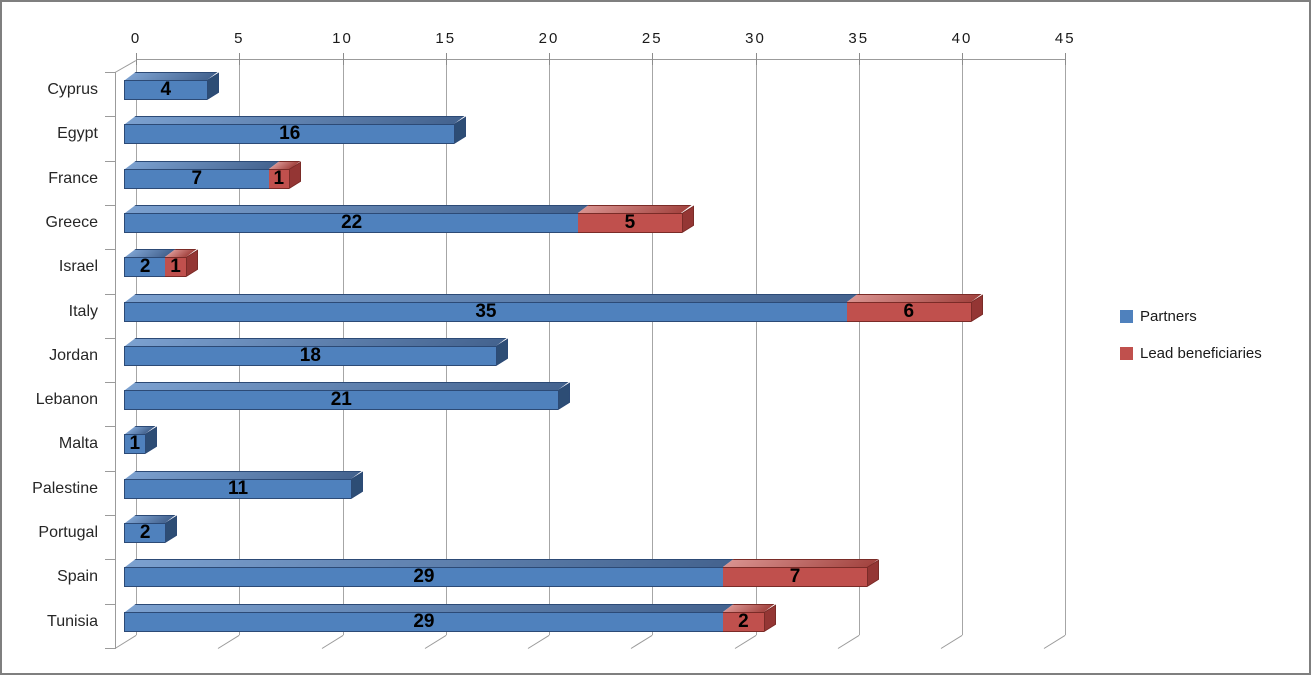  Describe the element at coordinates (1201, 353) in the screenshot. I see `legend-label: Lead beneficiaries` at that location.